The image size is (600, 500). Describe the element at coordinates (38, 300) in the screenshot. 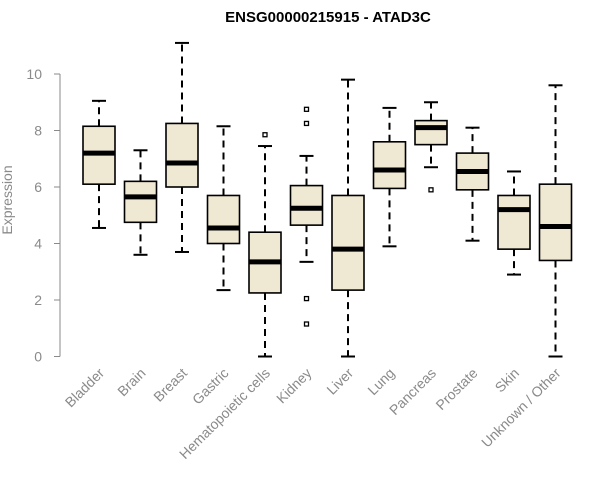

I see `y-tick-label: 2` at that location.